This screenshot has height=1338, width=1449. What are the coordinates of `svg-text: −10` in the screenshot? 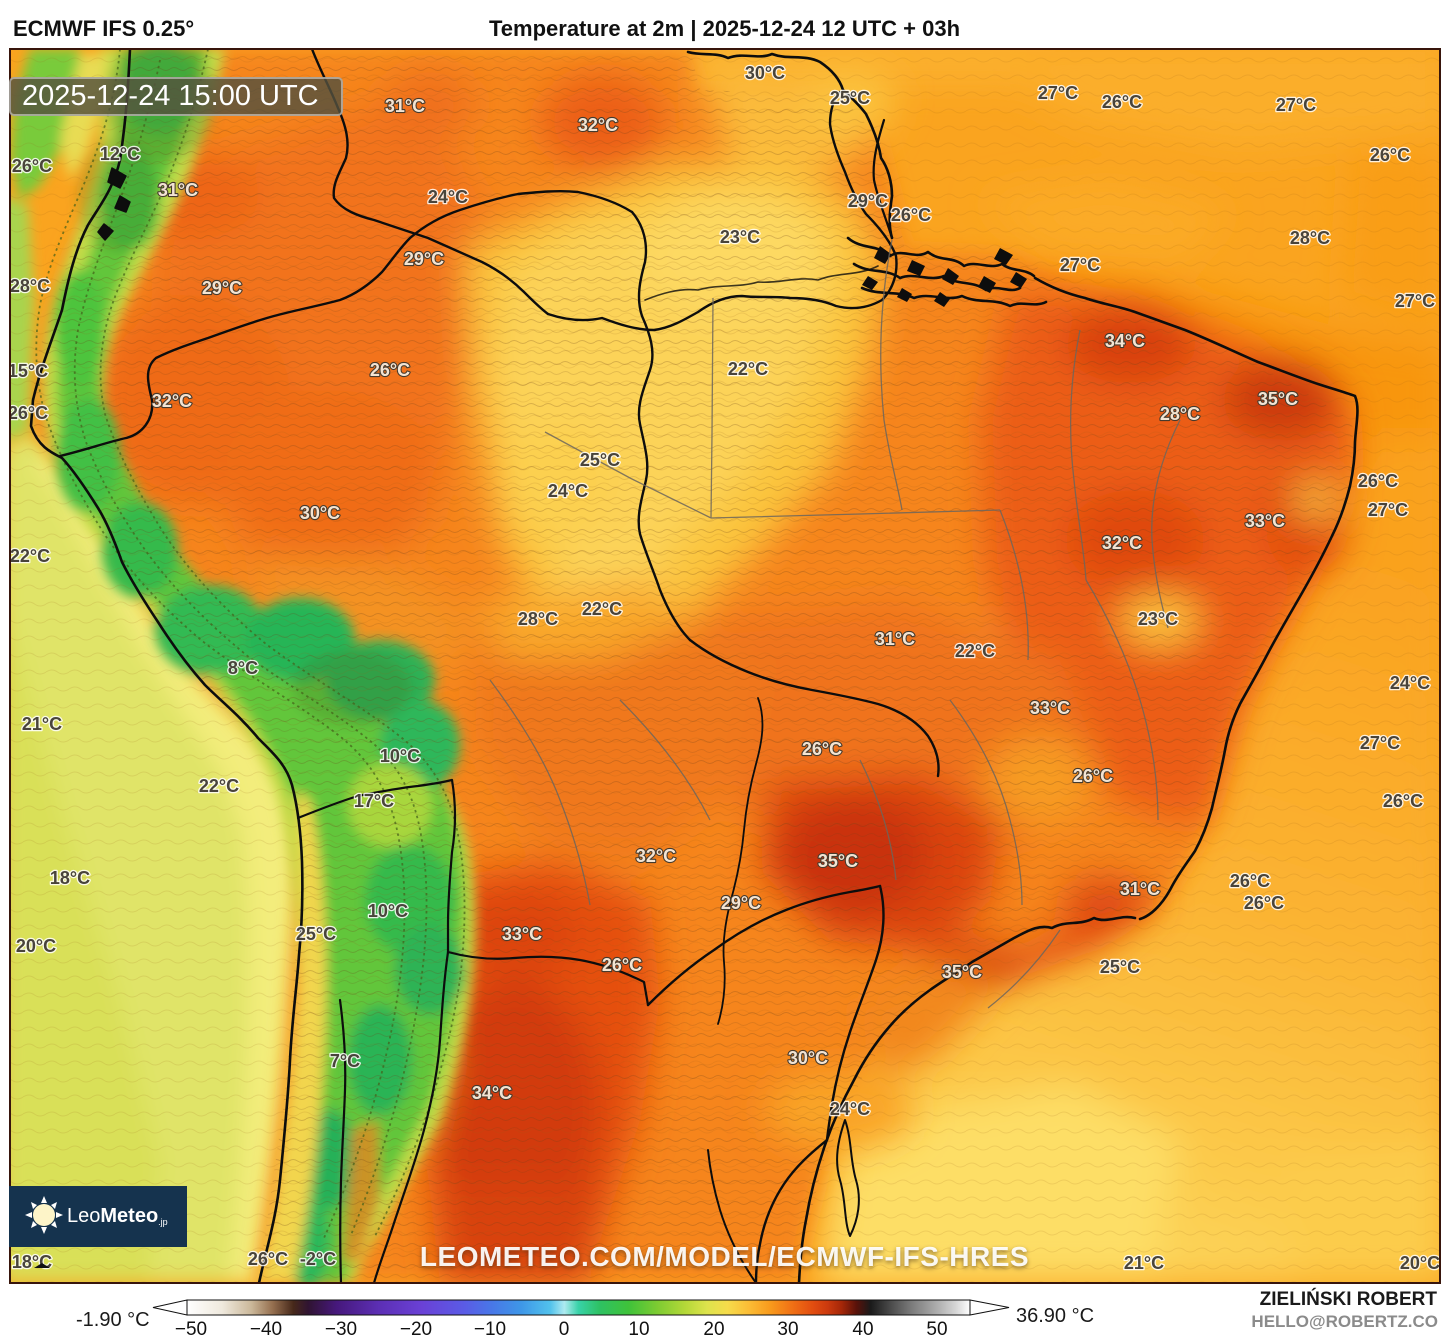 It's located at (490, 1328).